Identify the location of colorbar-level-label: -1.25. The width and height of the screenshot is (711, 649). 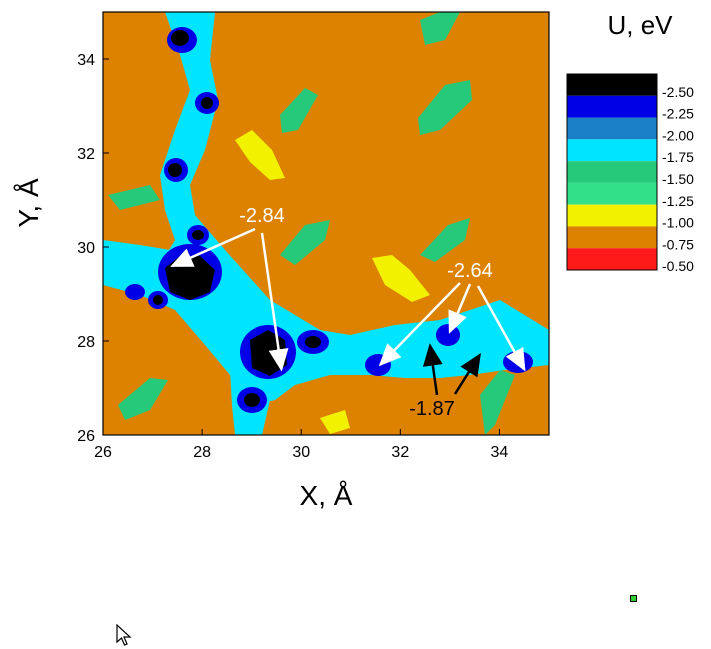
(678, 201).